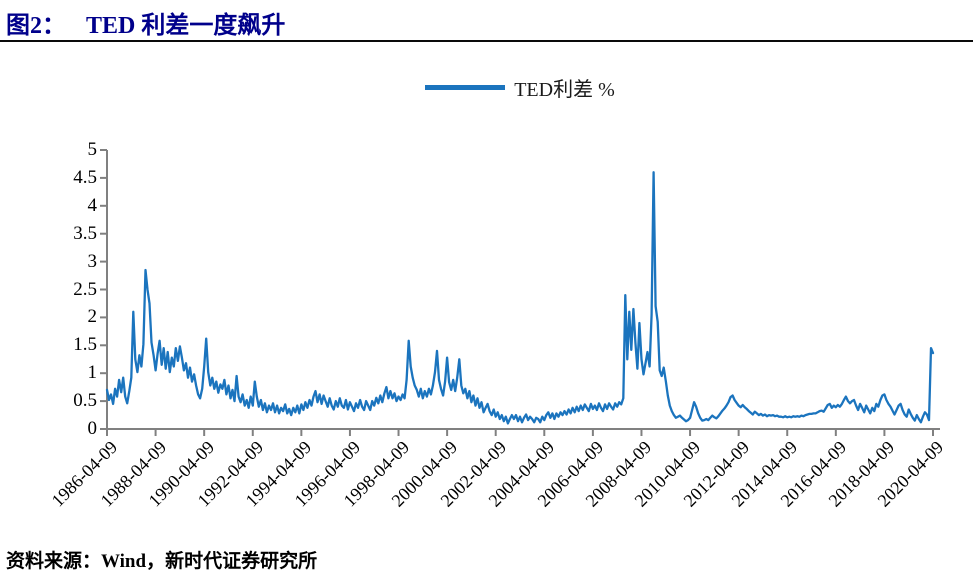 The width and height of the screenshot is (973, 583). Describe the element at coordinates (36, 26) in the screenshot. I see `figure-number: 图2：` at that location.